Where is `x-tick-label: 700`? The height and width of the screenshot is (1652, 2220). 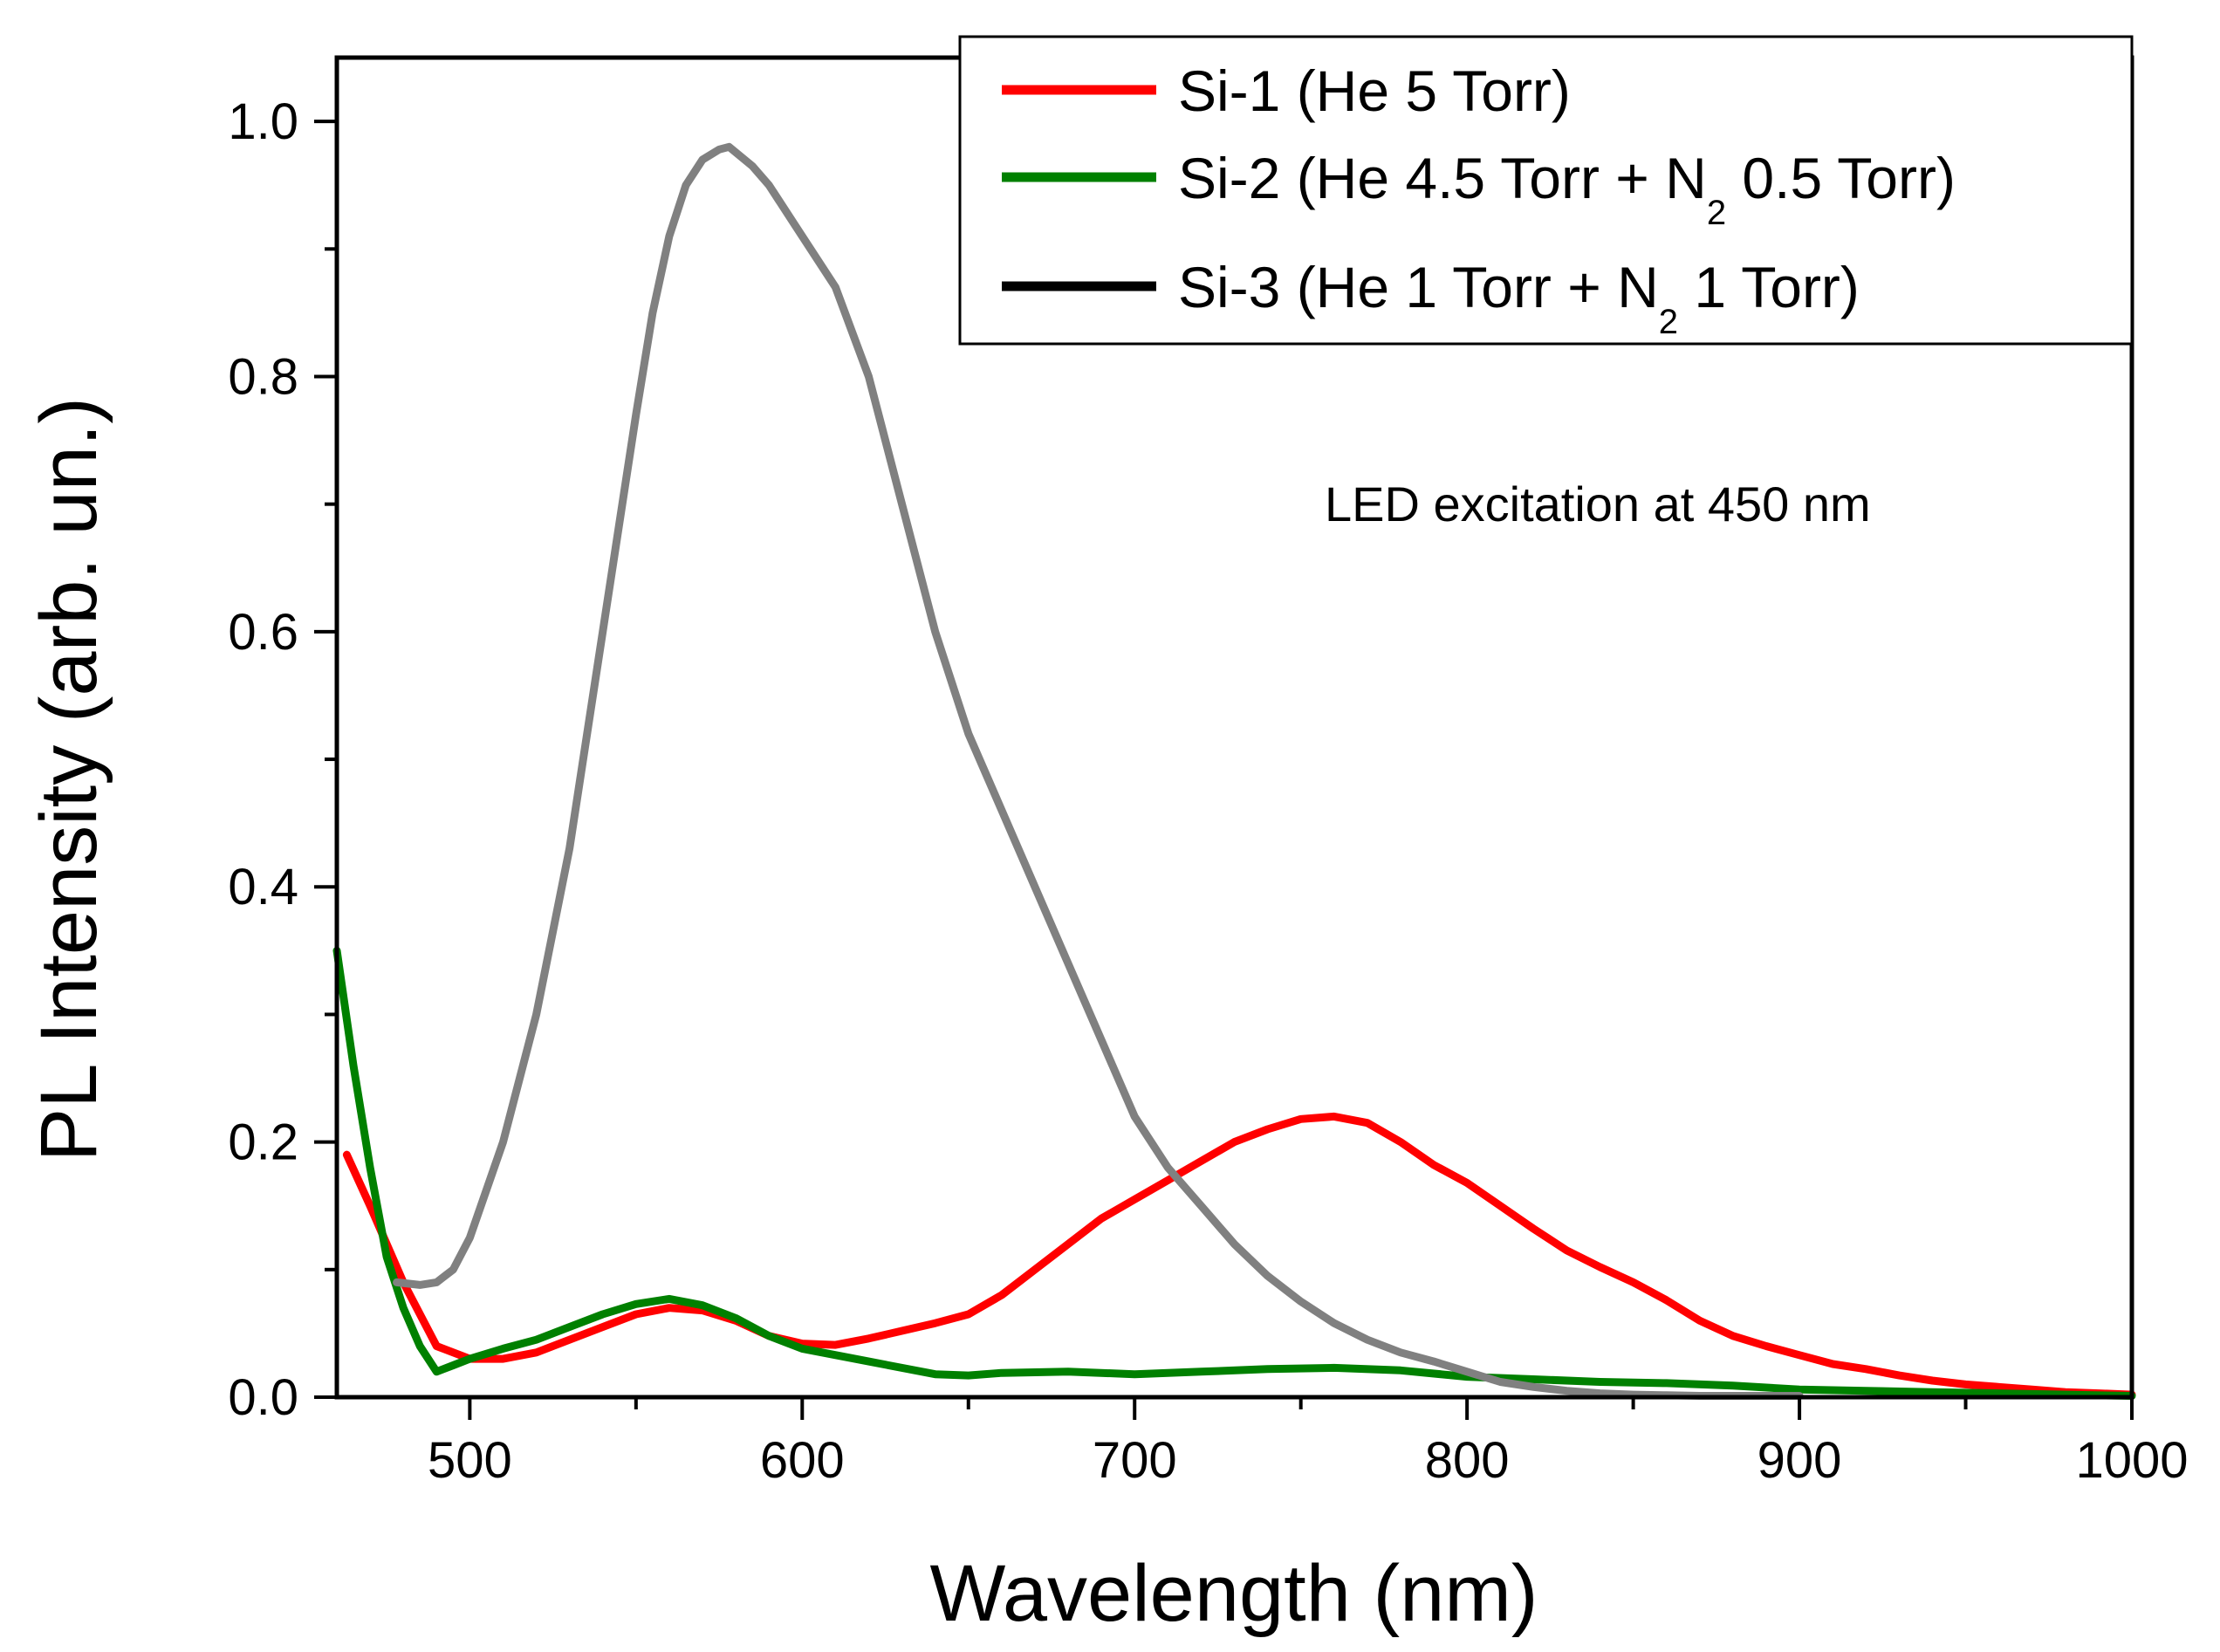
x-tick-label: 700 is located at coordinates (1135, 1460).